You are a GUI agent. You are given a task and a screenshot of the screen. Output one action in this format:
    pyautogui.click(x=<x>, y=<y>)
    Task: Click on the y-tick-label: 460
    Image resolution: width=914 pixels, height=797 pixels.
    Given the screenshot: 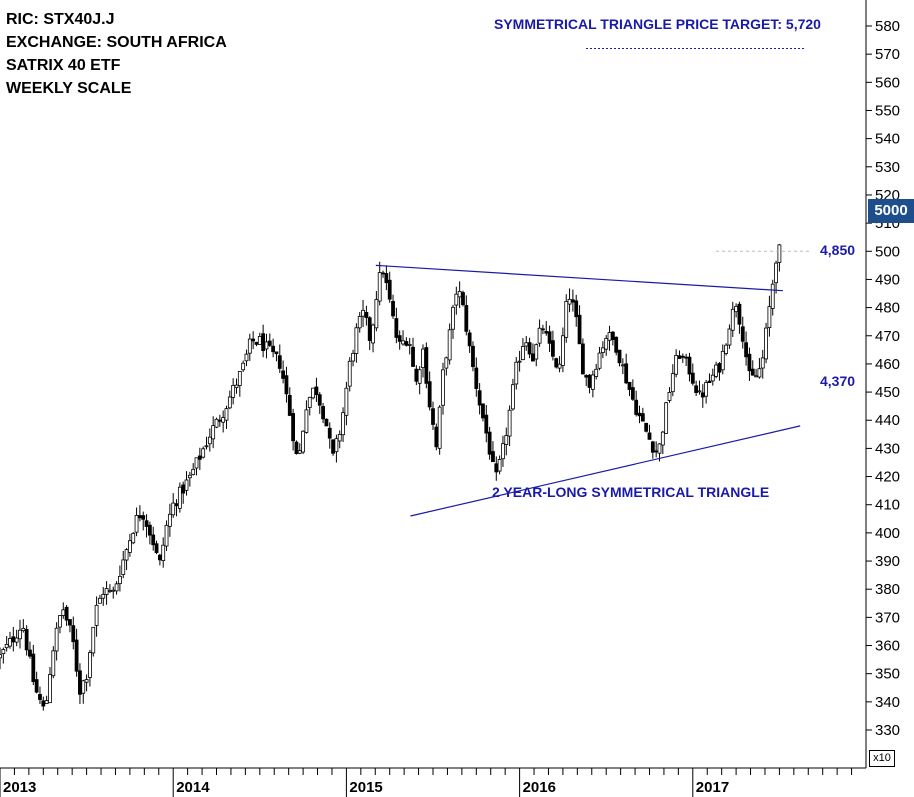 What is the action you would take?
    pyautogui.click(x=887, y=364)
    